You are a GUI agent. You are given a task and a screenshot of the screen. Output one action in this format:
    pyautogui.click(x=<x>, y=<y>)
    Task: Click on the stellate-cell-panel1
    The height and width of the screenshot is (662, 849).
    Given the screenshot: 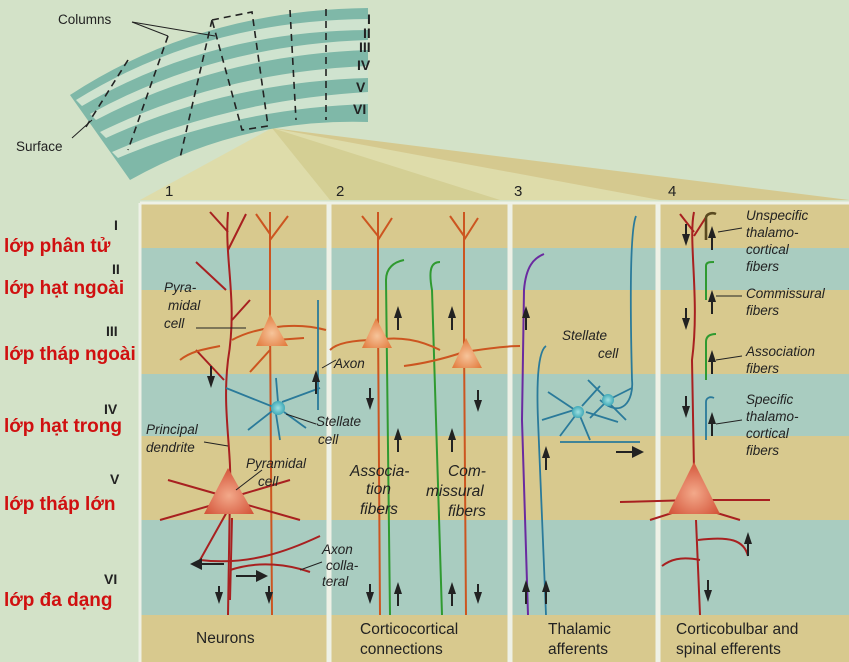 What is the action you would take?
    pyautogui.click(x=278, y=408)
    